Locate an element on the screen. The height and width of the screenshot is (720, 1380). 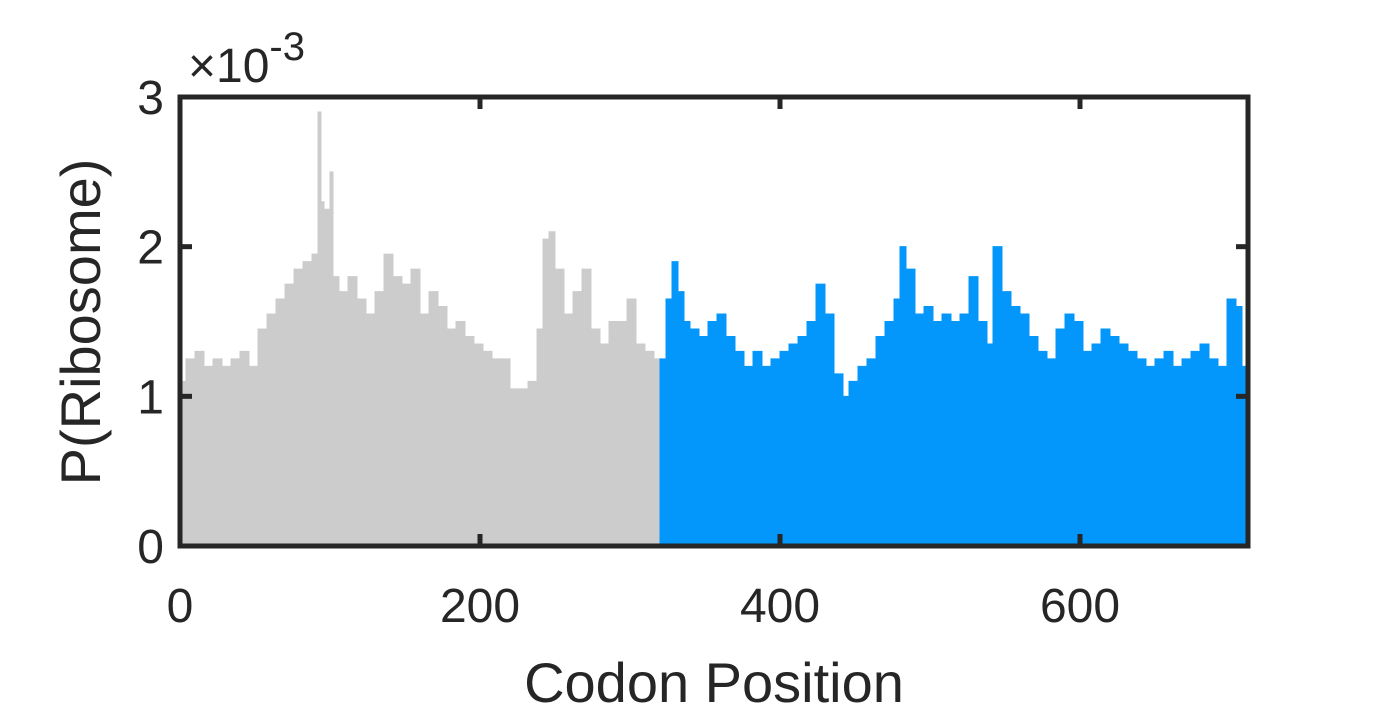
x-tick-label: 600 is located at coordinates (1080, 606).